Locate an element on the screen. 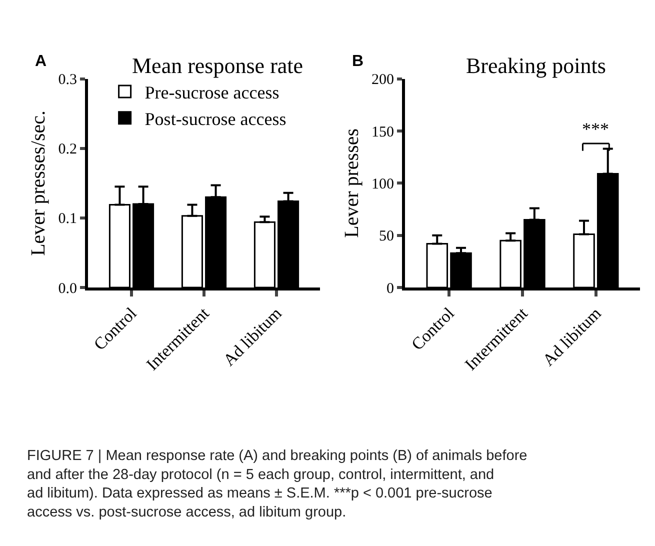 This screenshot has width=655, height=546. y-tick-label: 0.1 is located at coordinates (67, 219).